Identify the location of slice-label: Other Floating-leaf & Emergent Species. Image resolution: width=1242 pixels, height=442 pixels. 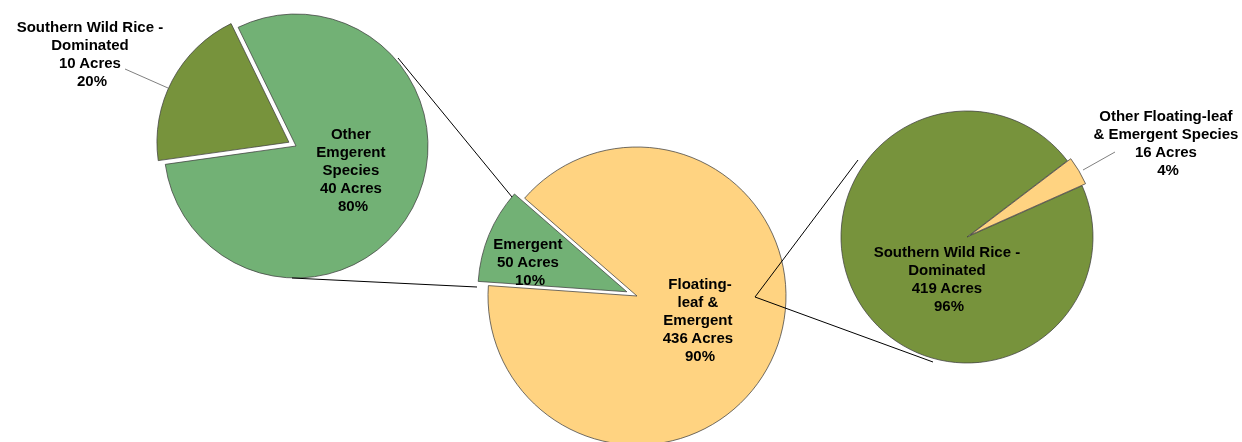
(1167, 125).